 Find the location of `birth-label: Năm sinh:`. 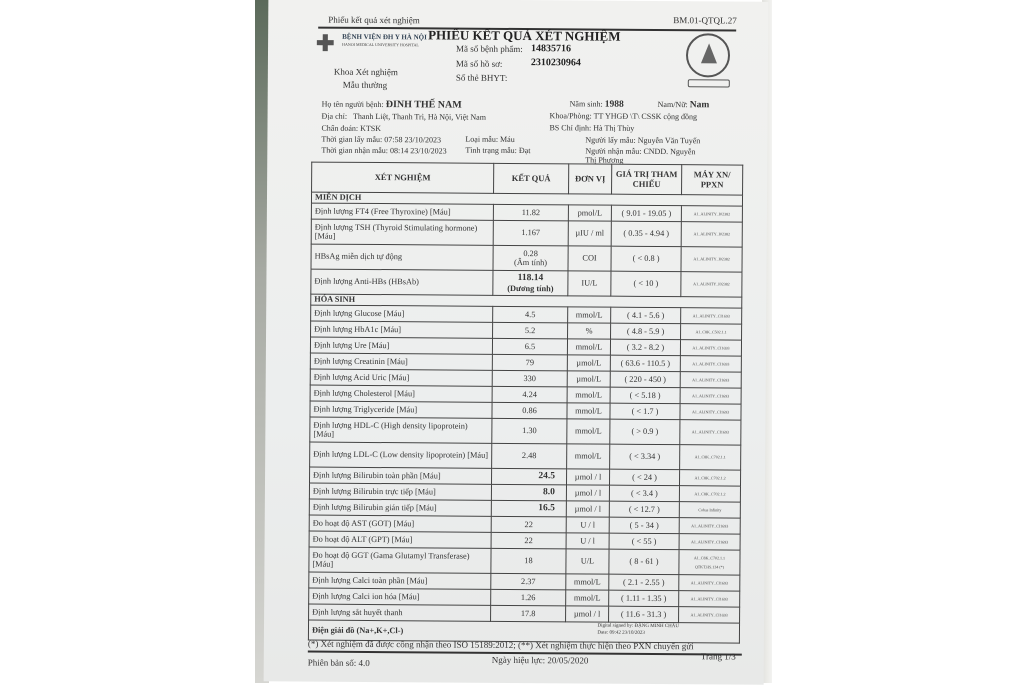

birth-label: Năm sinh: is located at coordinates (586, 104).